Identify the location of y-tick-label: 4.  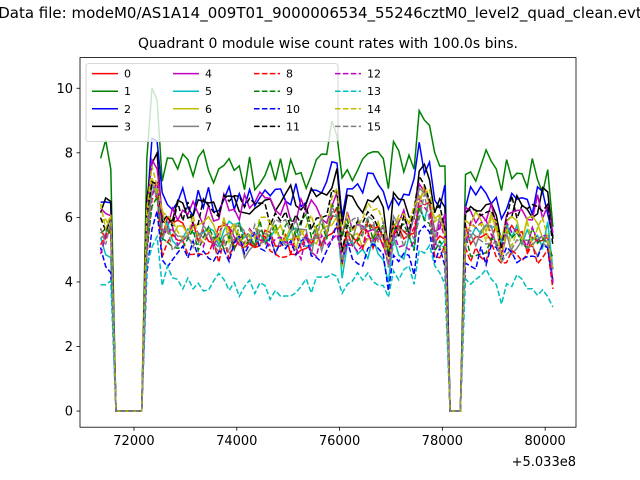
(69, 282).